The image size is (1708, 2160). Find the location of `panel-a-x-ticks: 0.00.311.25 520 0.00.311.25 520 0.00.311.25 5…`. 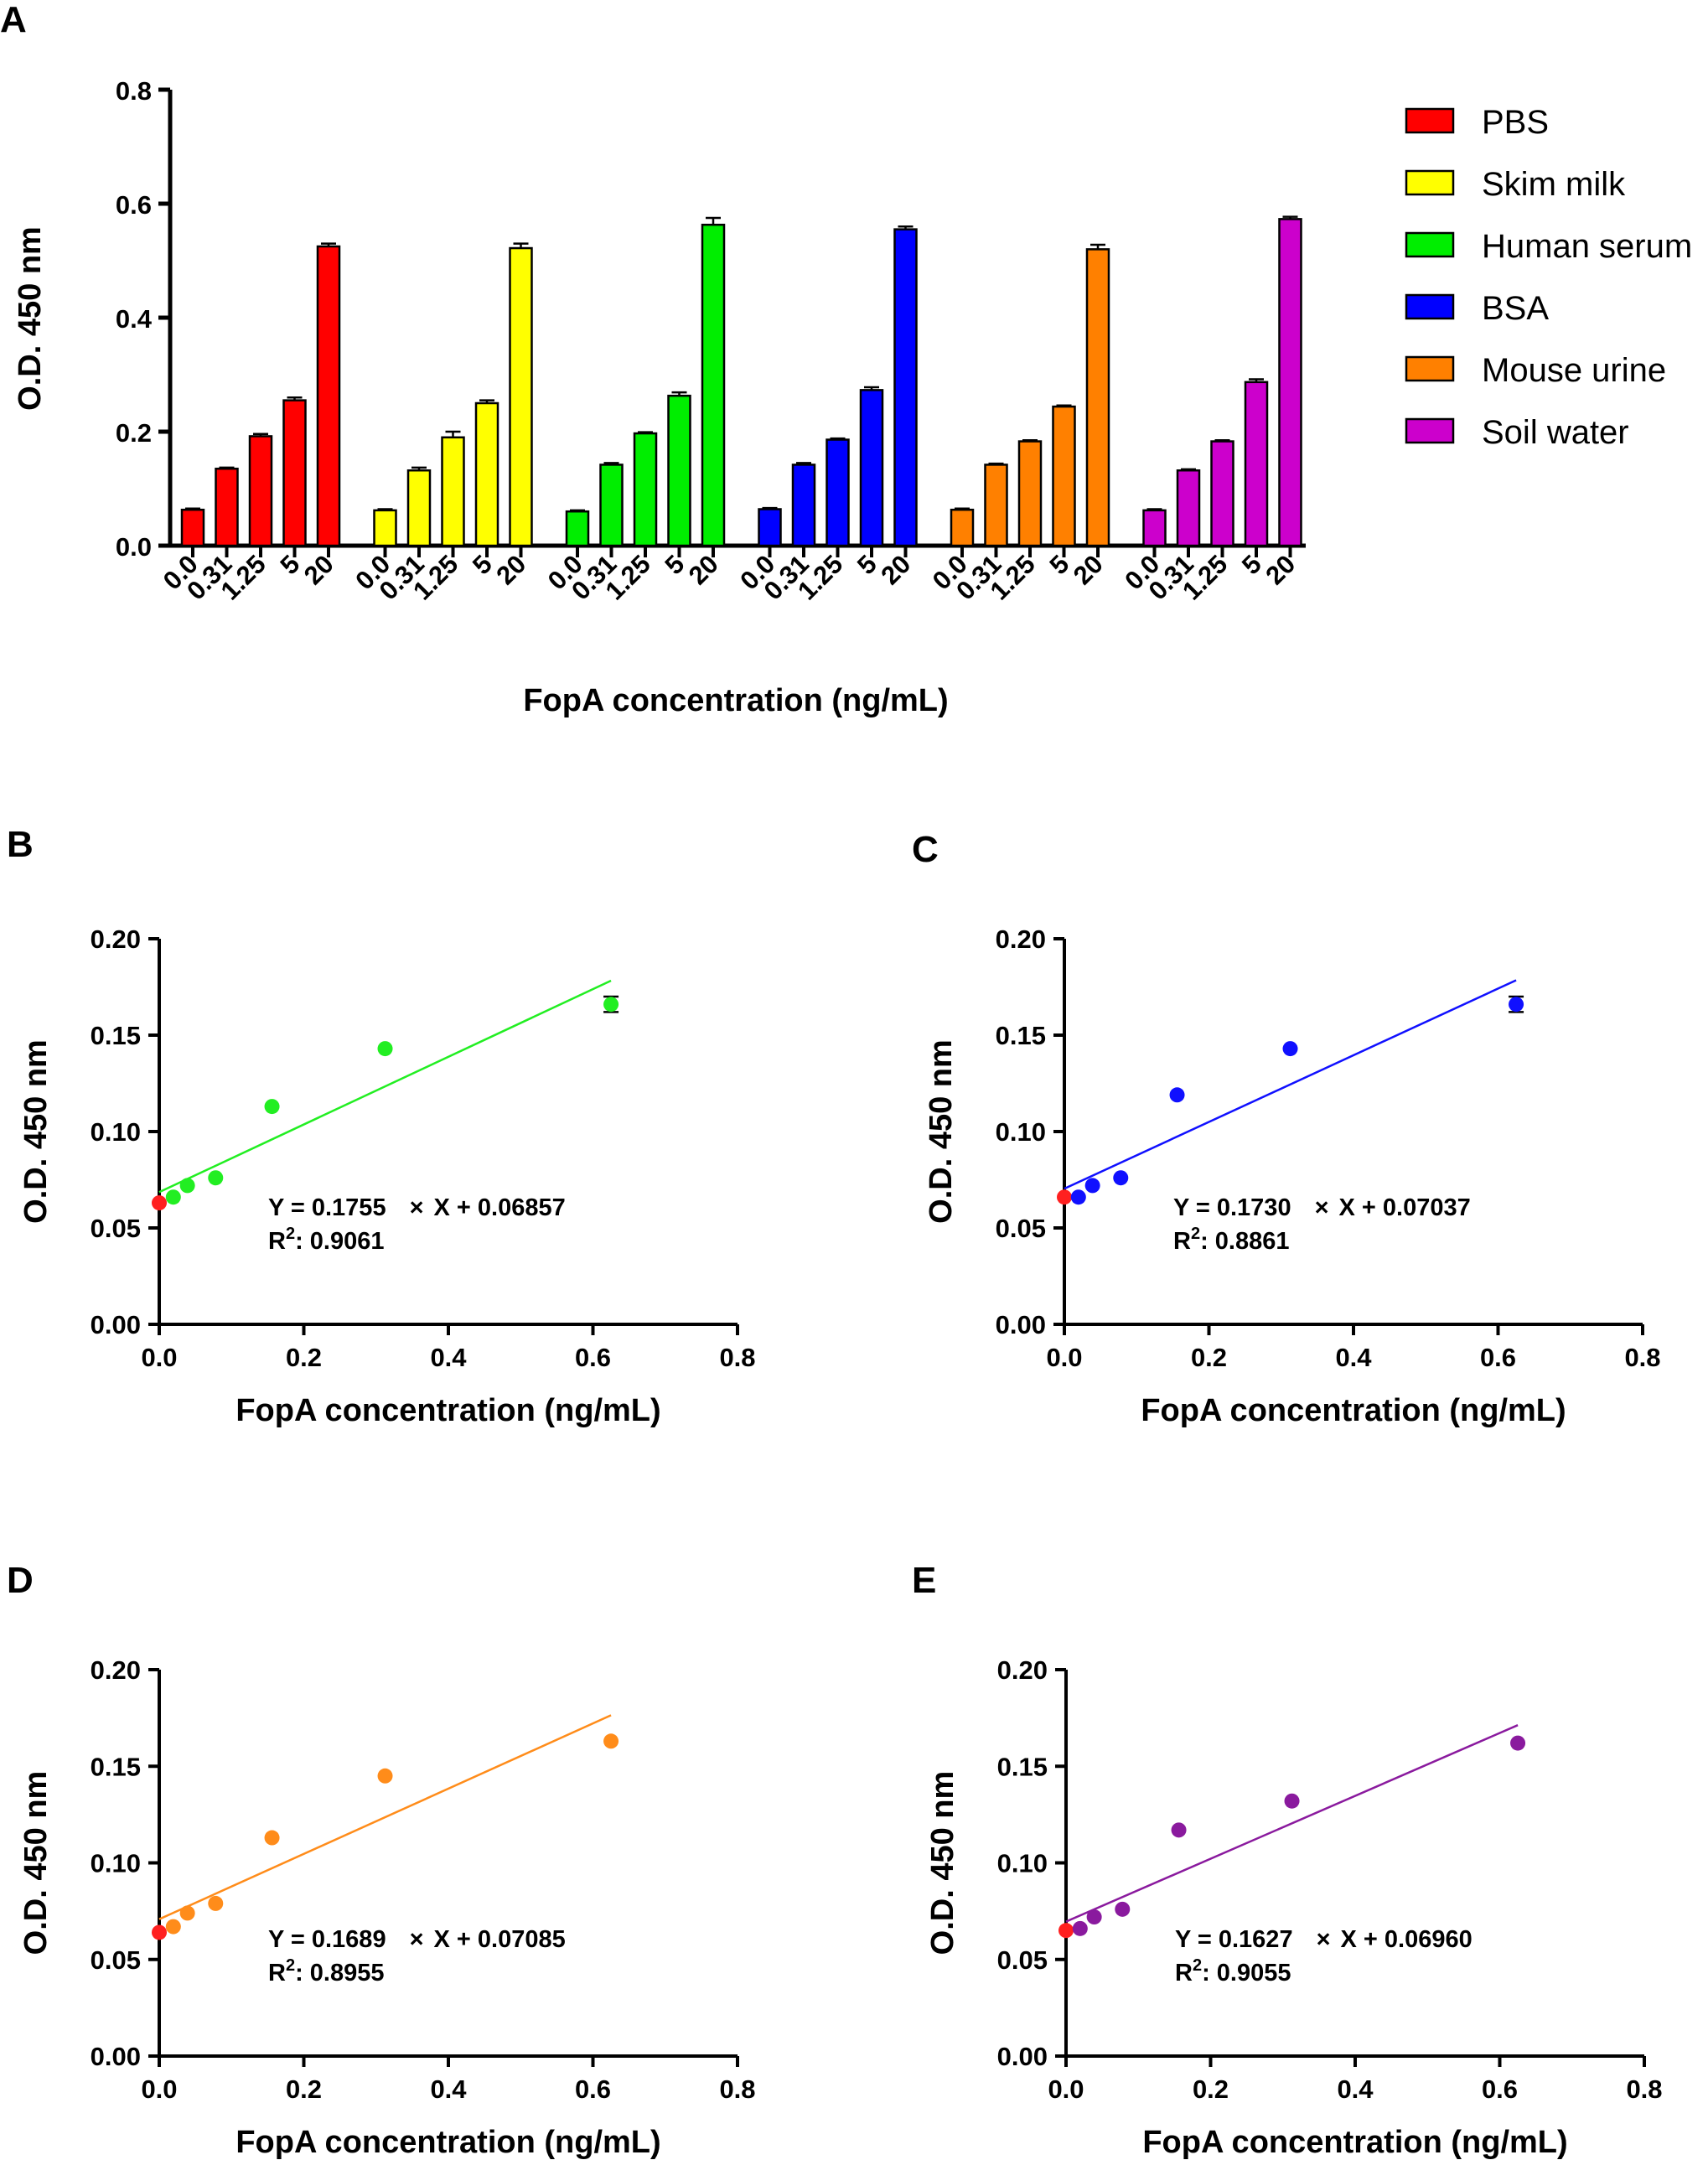

panel-a-x-ticks: 0.00.311.25 520 0.00.311.25 520 0.00.311.25 5… is located at coordinates (730, 576).